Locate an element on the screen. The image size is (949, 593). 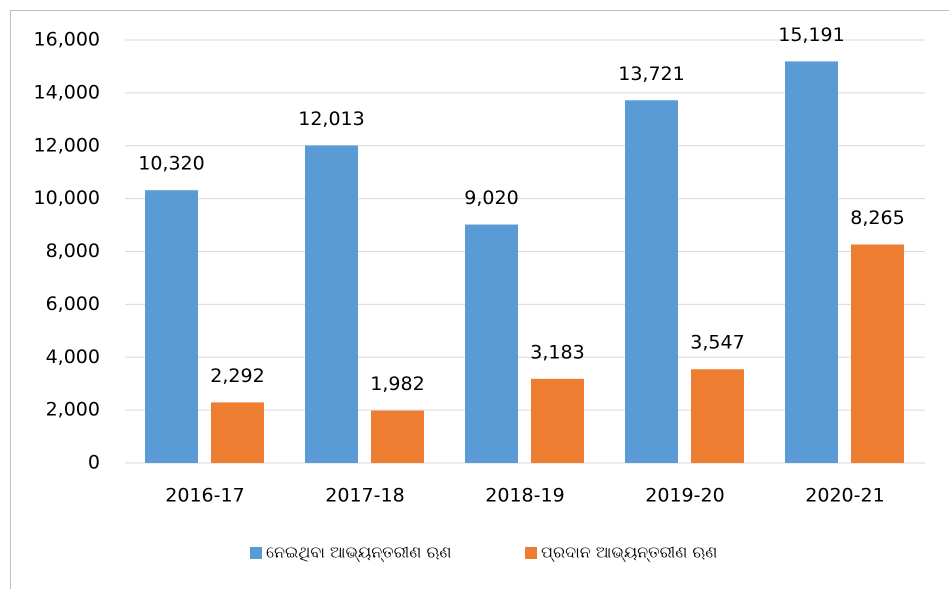
data-label: 3,183 is located at coordinates (557, 352).